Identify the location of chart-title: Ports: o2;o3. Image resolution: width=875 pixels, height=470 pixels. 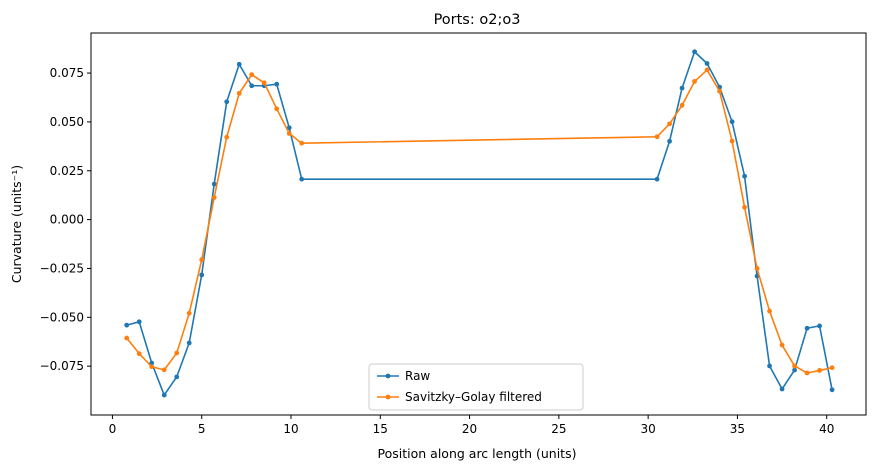
(477, 20).